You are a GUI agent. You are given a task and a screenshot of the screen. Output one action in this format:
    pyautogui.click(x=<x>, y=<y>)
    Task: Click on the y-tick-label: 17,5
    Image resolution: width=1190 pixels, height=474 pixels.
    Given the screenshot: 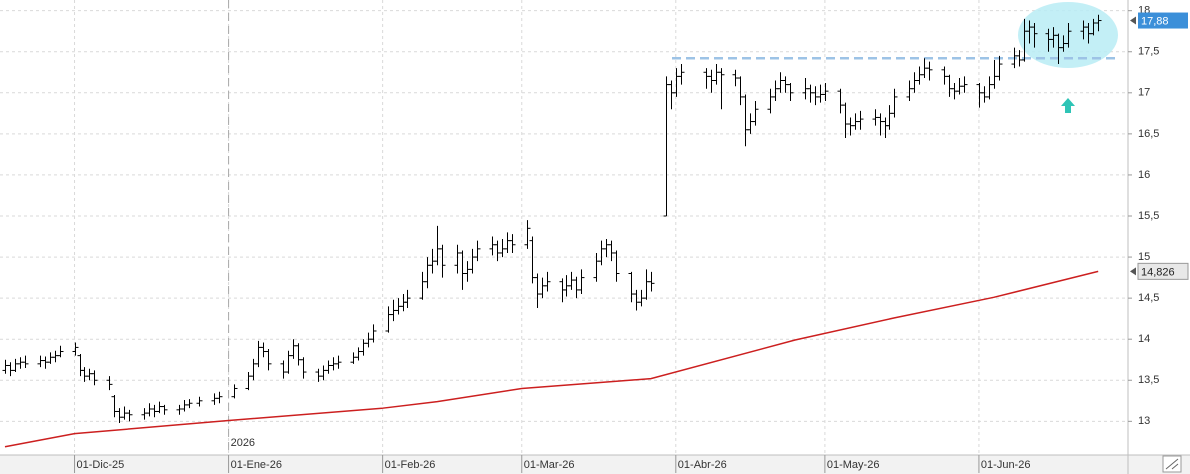 What is the action you would take?
    pyautogui.click(x=1148, y=52)
    